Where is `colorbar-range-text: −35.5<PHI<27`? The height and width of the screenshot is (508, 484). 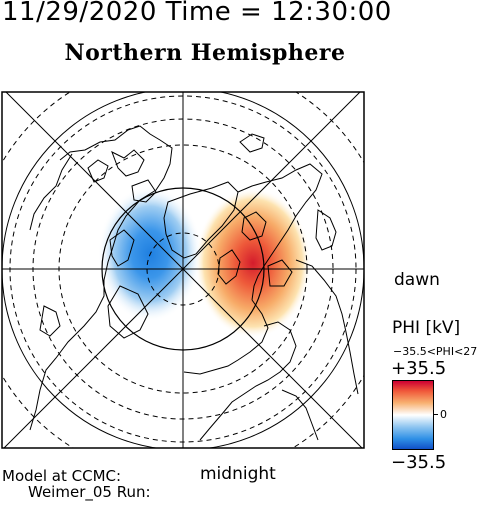 colorbar-range-text: −35.5<PHI<27 is located at coordinates (435, 351).